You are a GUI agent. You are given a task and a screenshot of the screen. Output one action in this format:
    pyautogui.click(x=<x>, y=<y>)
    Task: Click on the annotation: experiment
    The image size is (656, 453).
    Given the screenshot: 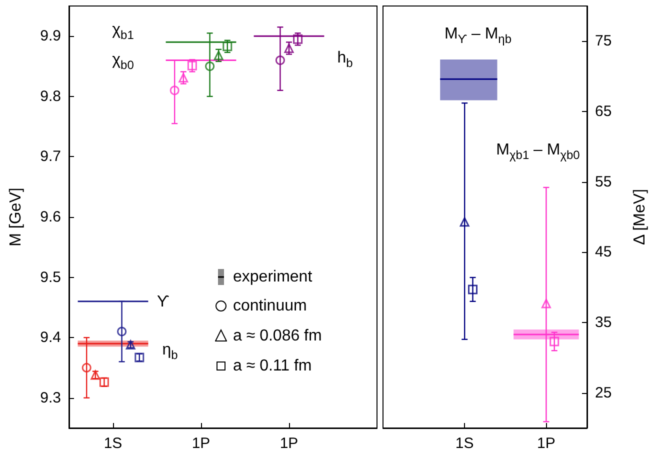 What is the action you would take?
    pyautogui.click(x=273, y=277)
    